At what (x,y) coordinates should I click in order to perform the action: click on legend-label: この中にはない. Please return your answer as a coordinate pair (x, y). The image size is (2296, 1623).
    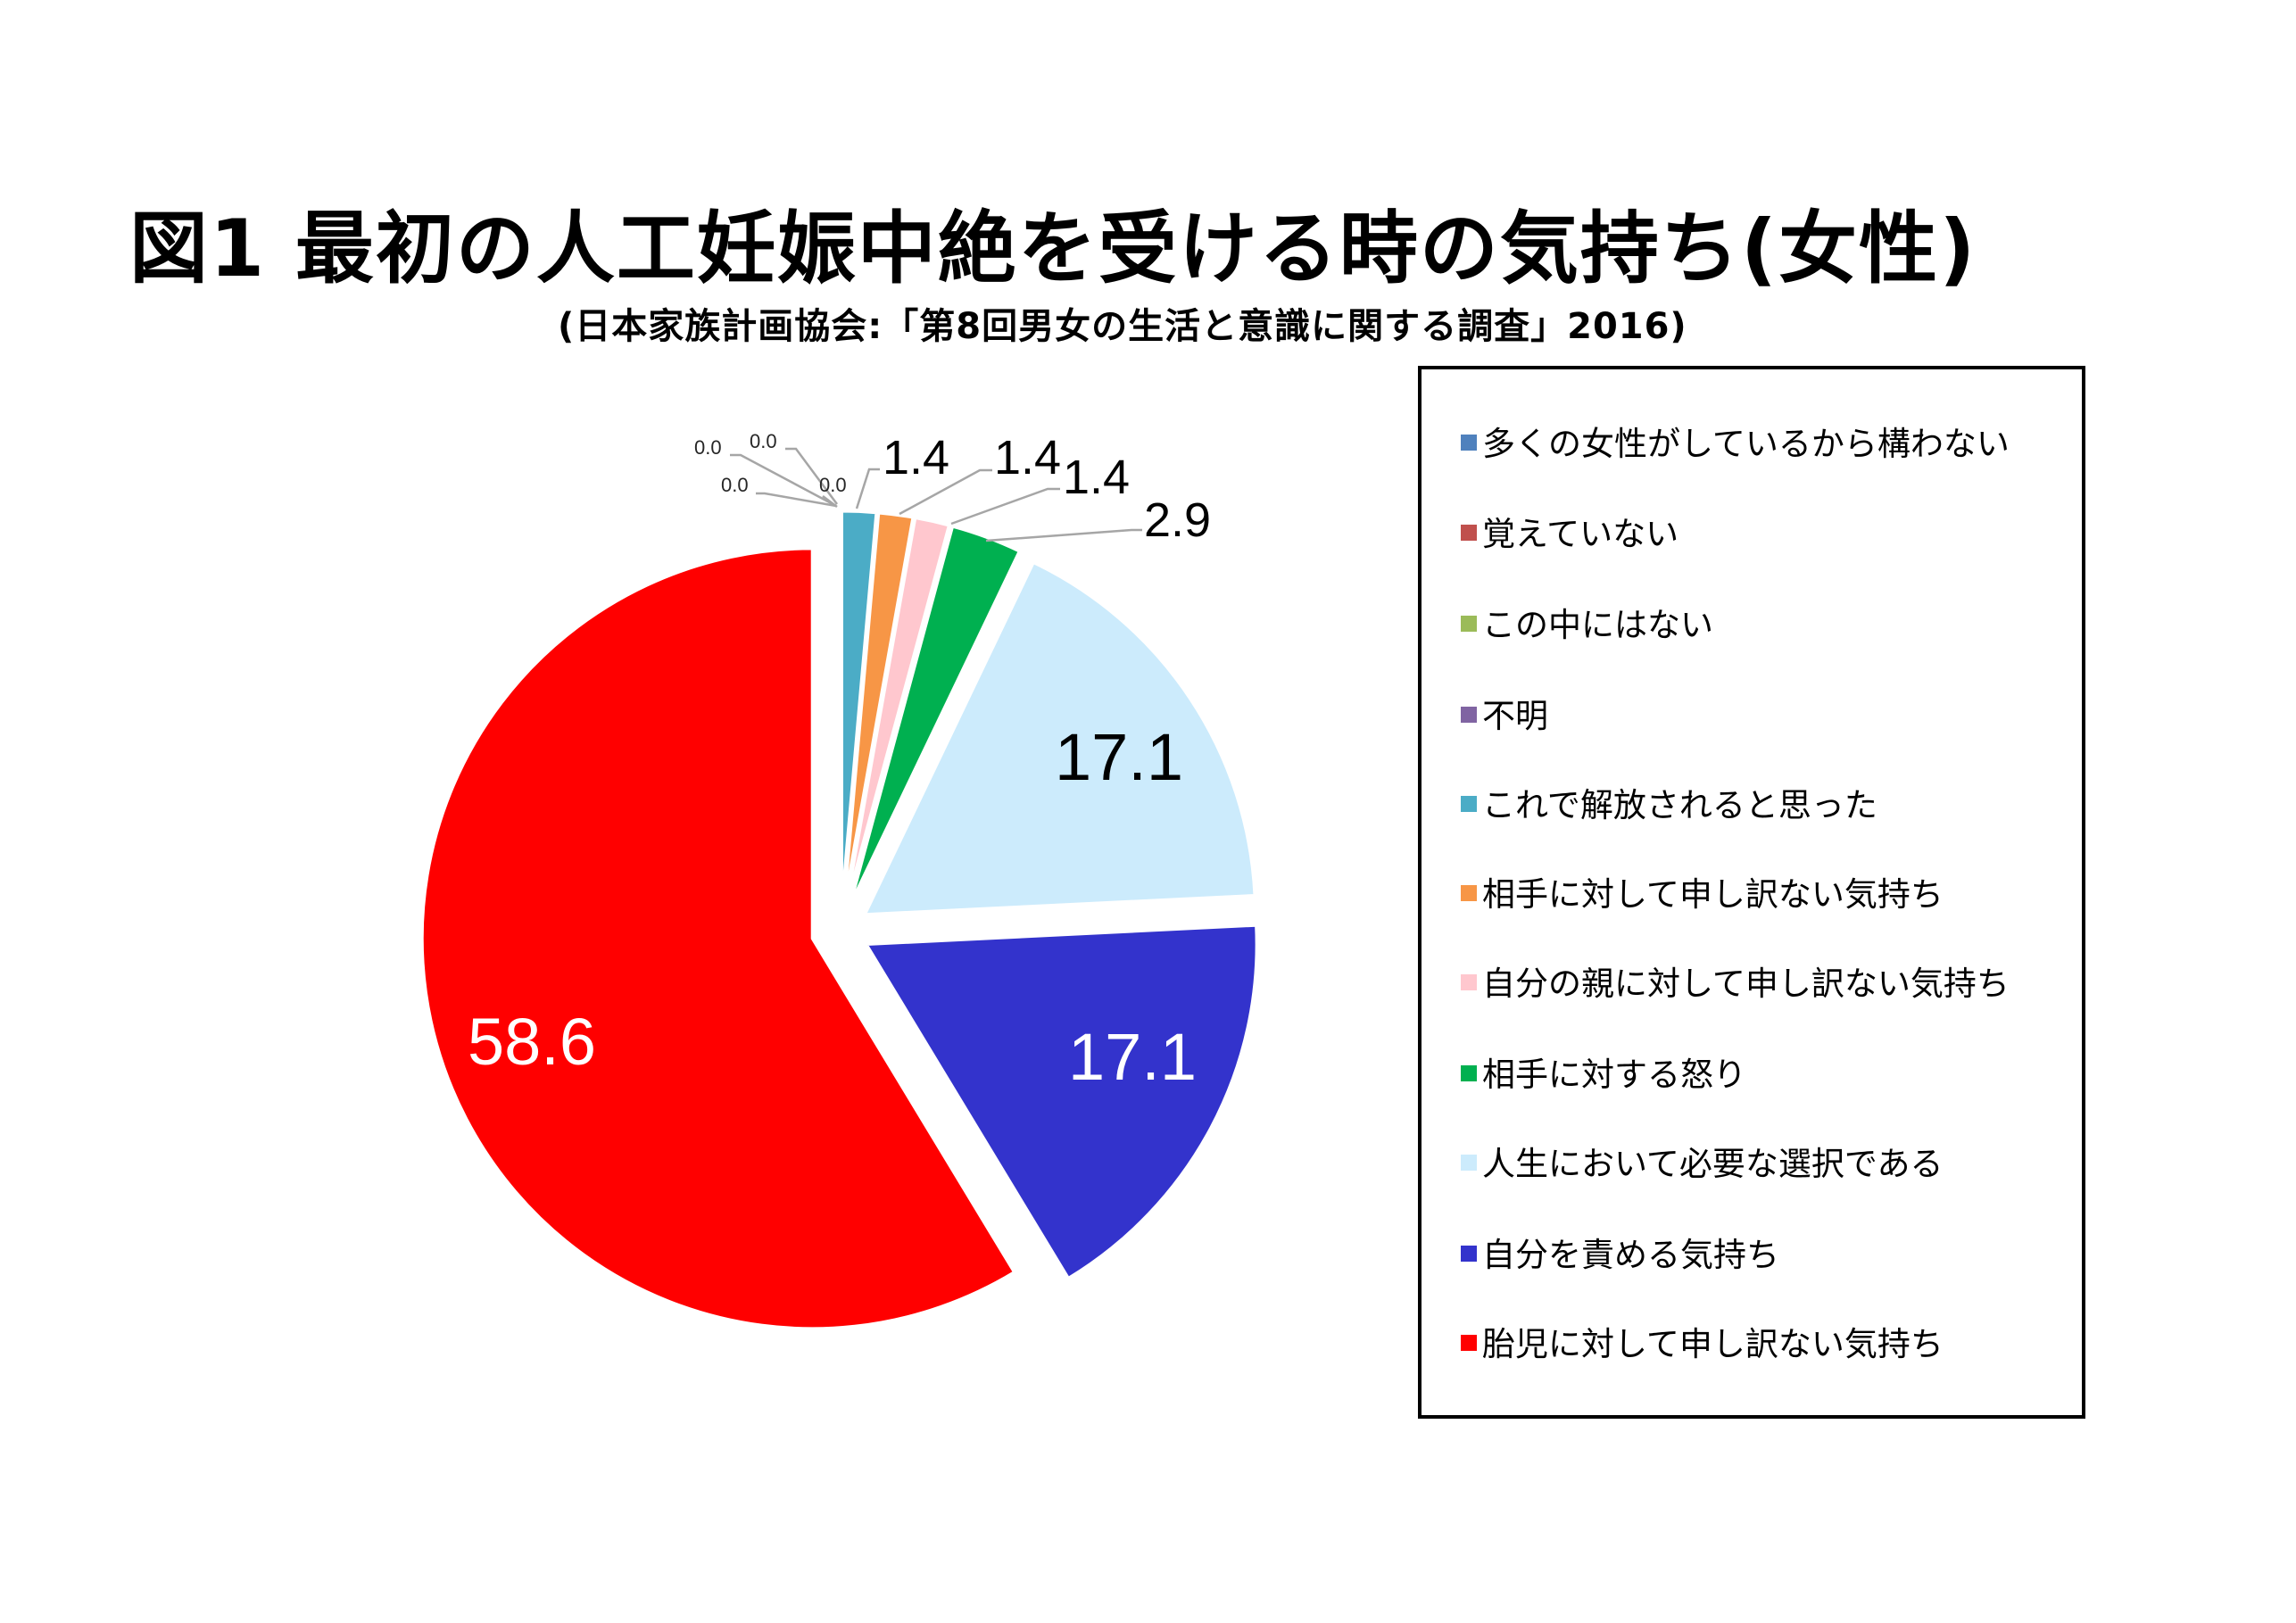
    Looking at the image, I should click on (1597, 625).